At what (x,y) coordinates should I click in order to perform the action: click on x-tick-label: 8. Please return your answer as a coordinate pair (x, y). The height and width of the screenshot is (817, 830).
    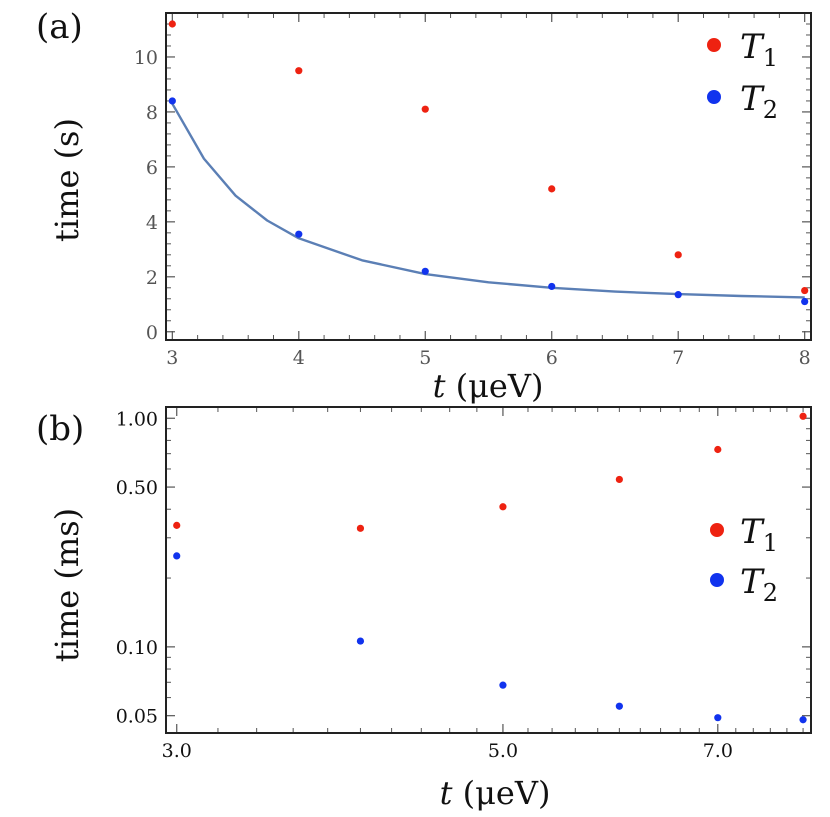
    Looking at the image, I should click on (805, 358).